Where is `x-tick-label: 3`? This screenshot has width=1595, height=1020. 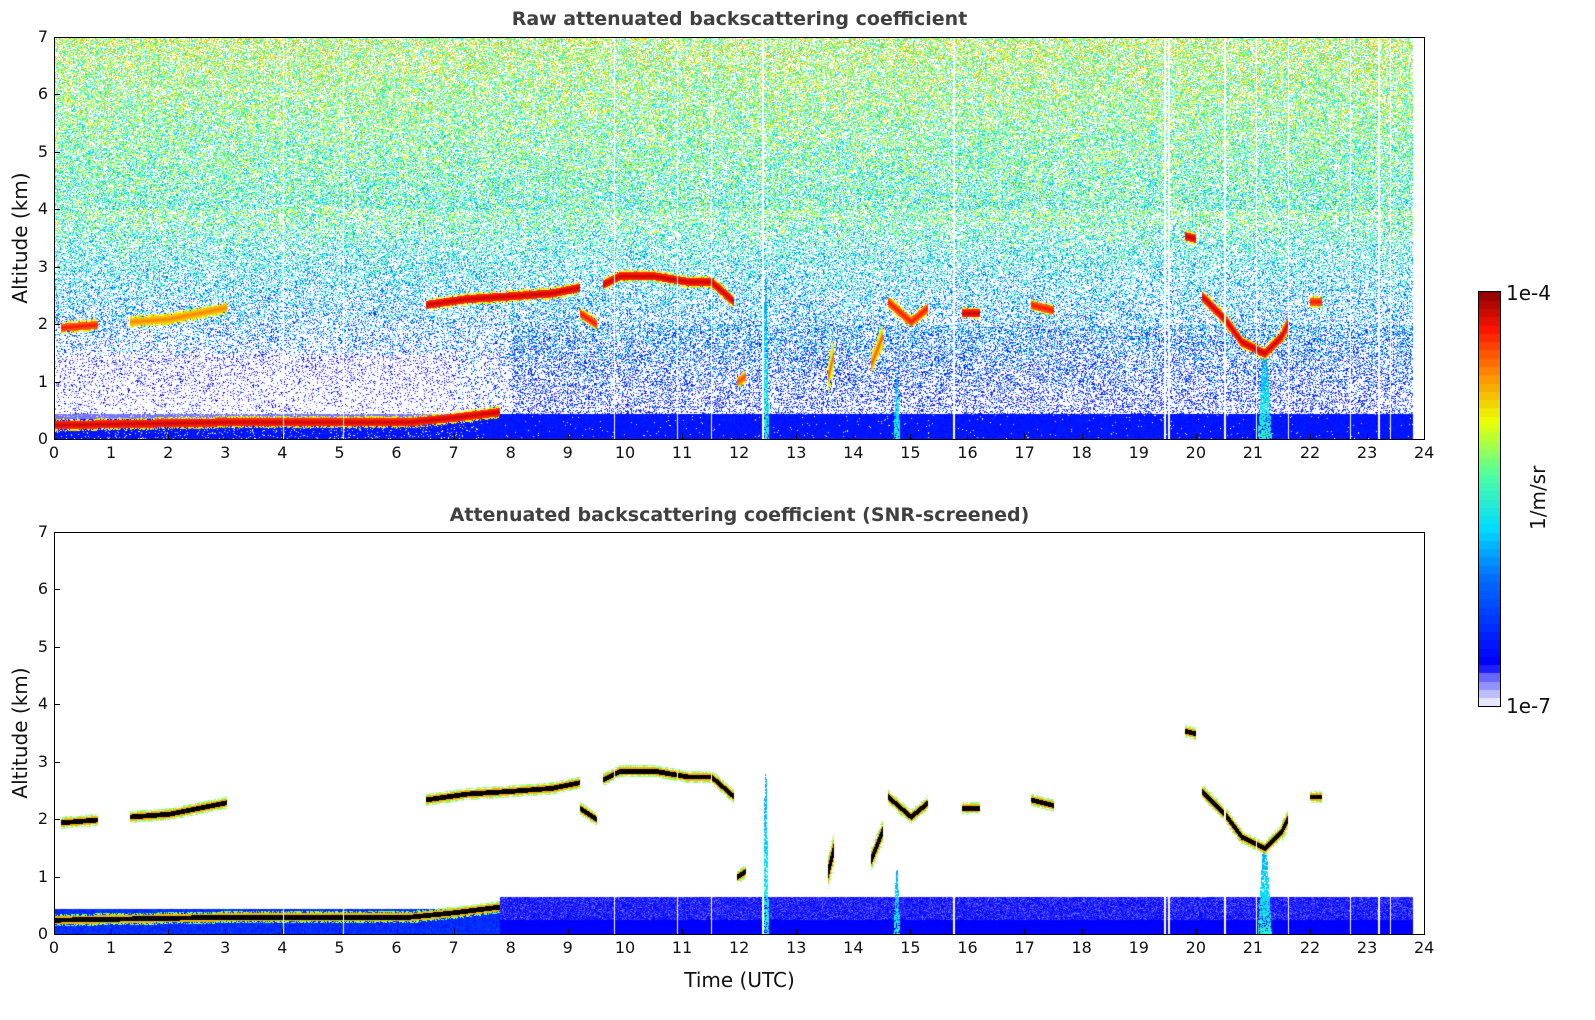
x-tick-label: 3 is located at coordinates (225, 947).